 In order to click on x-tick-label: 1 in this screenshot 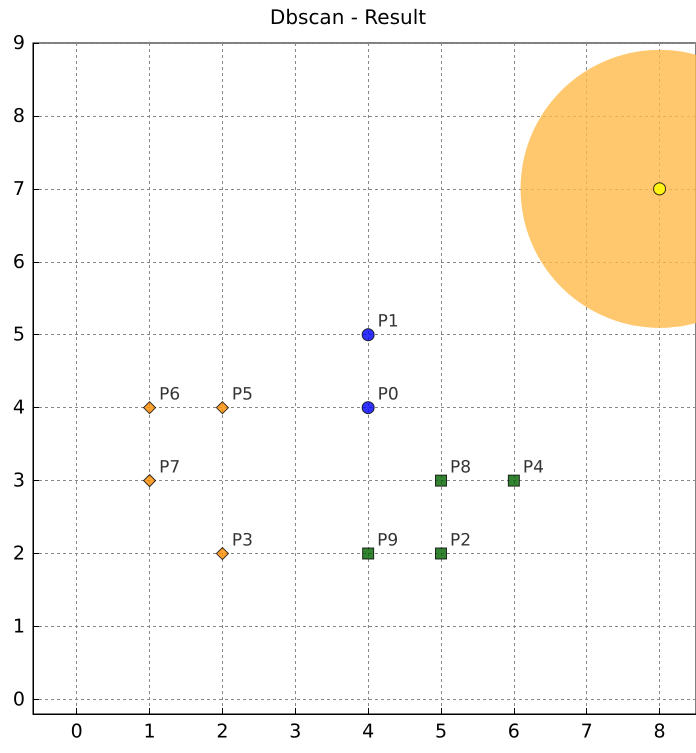, I will do `click(150, 731)`.